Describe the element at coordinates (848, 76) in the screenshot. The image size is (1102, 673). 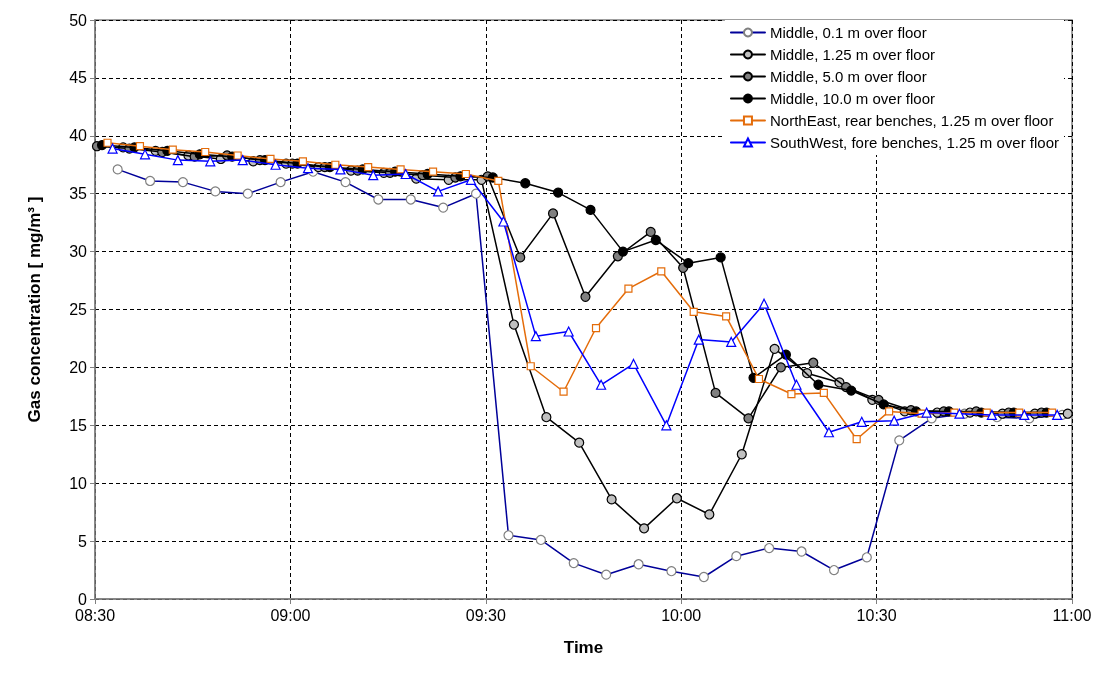
I see `legend-label: Middle, 5.0 m over floor` at that location.